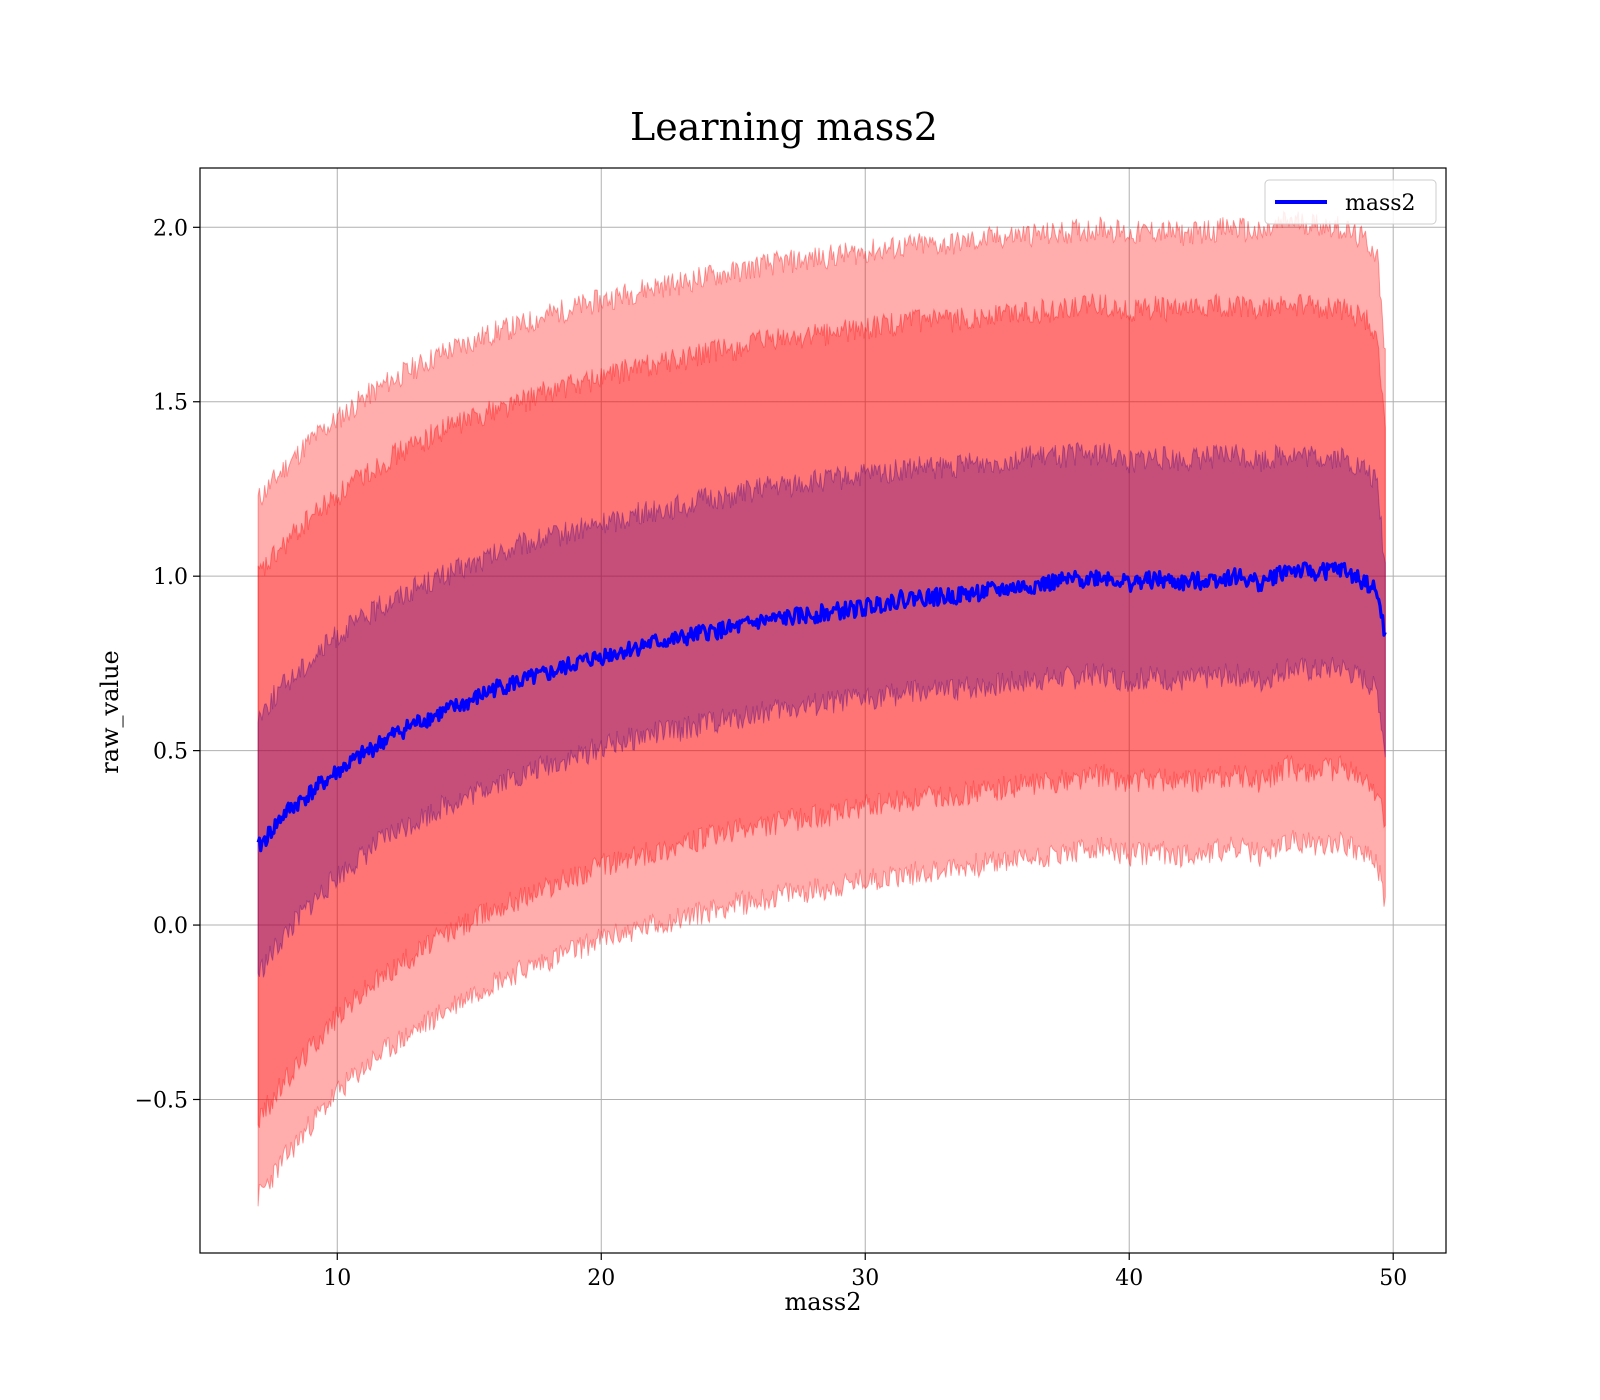  I want to click on y-tick-label: 2.0, so click(170, 228).